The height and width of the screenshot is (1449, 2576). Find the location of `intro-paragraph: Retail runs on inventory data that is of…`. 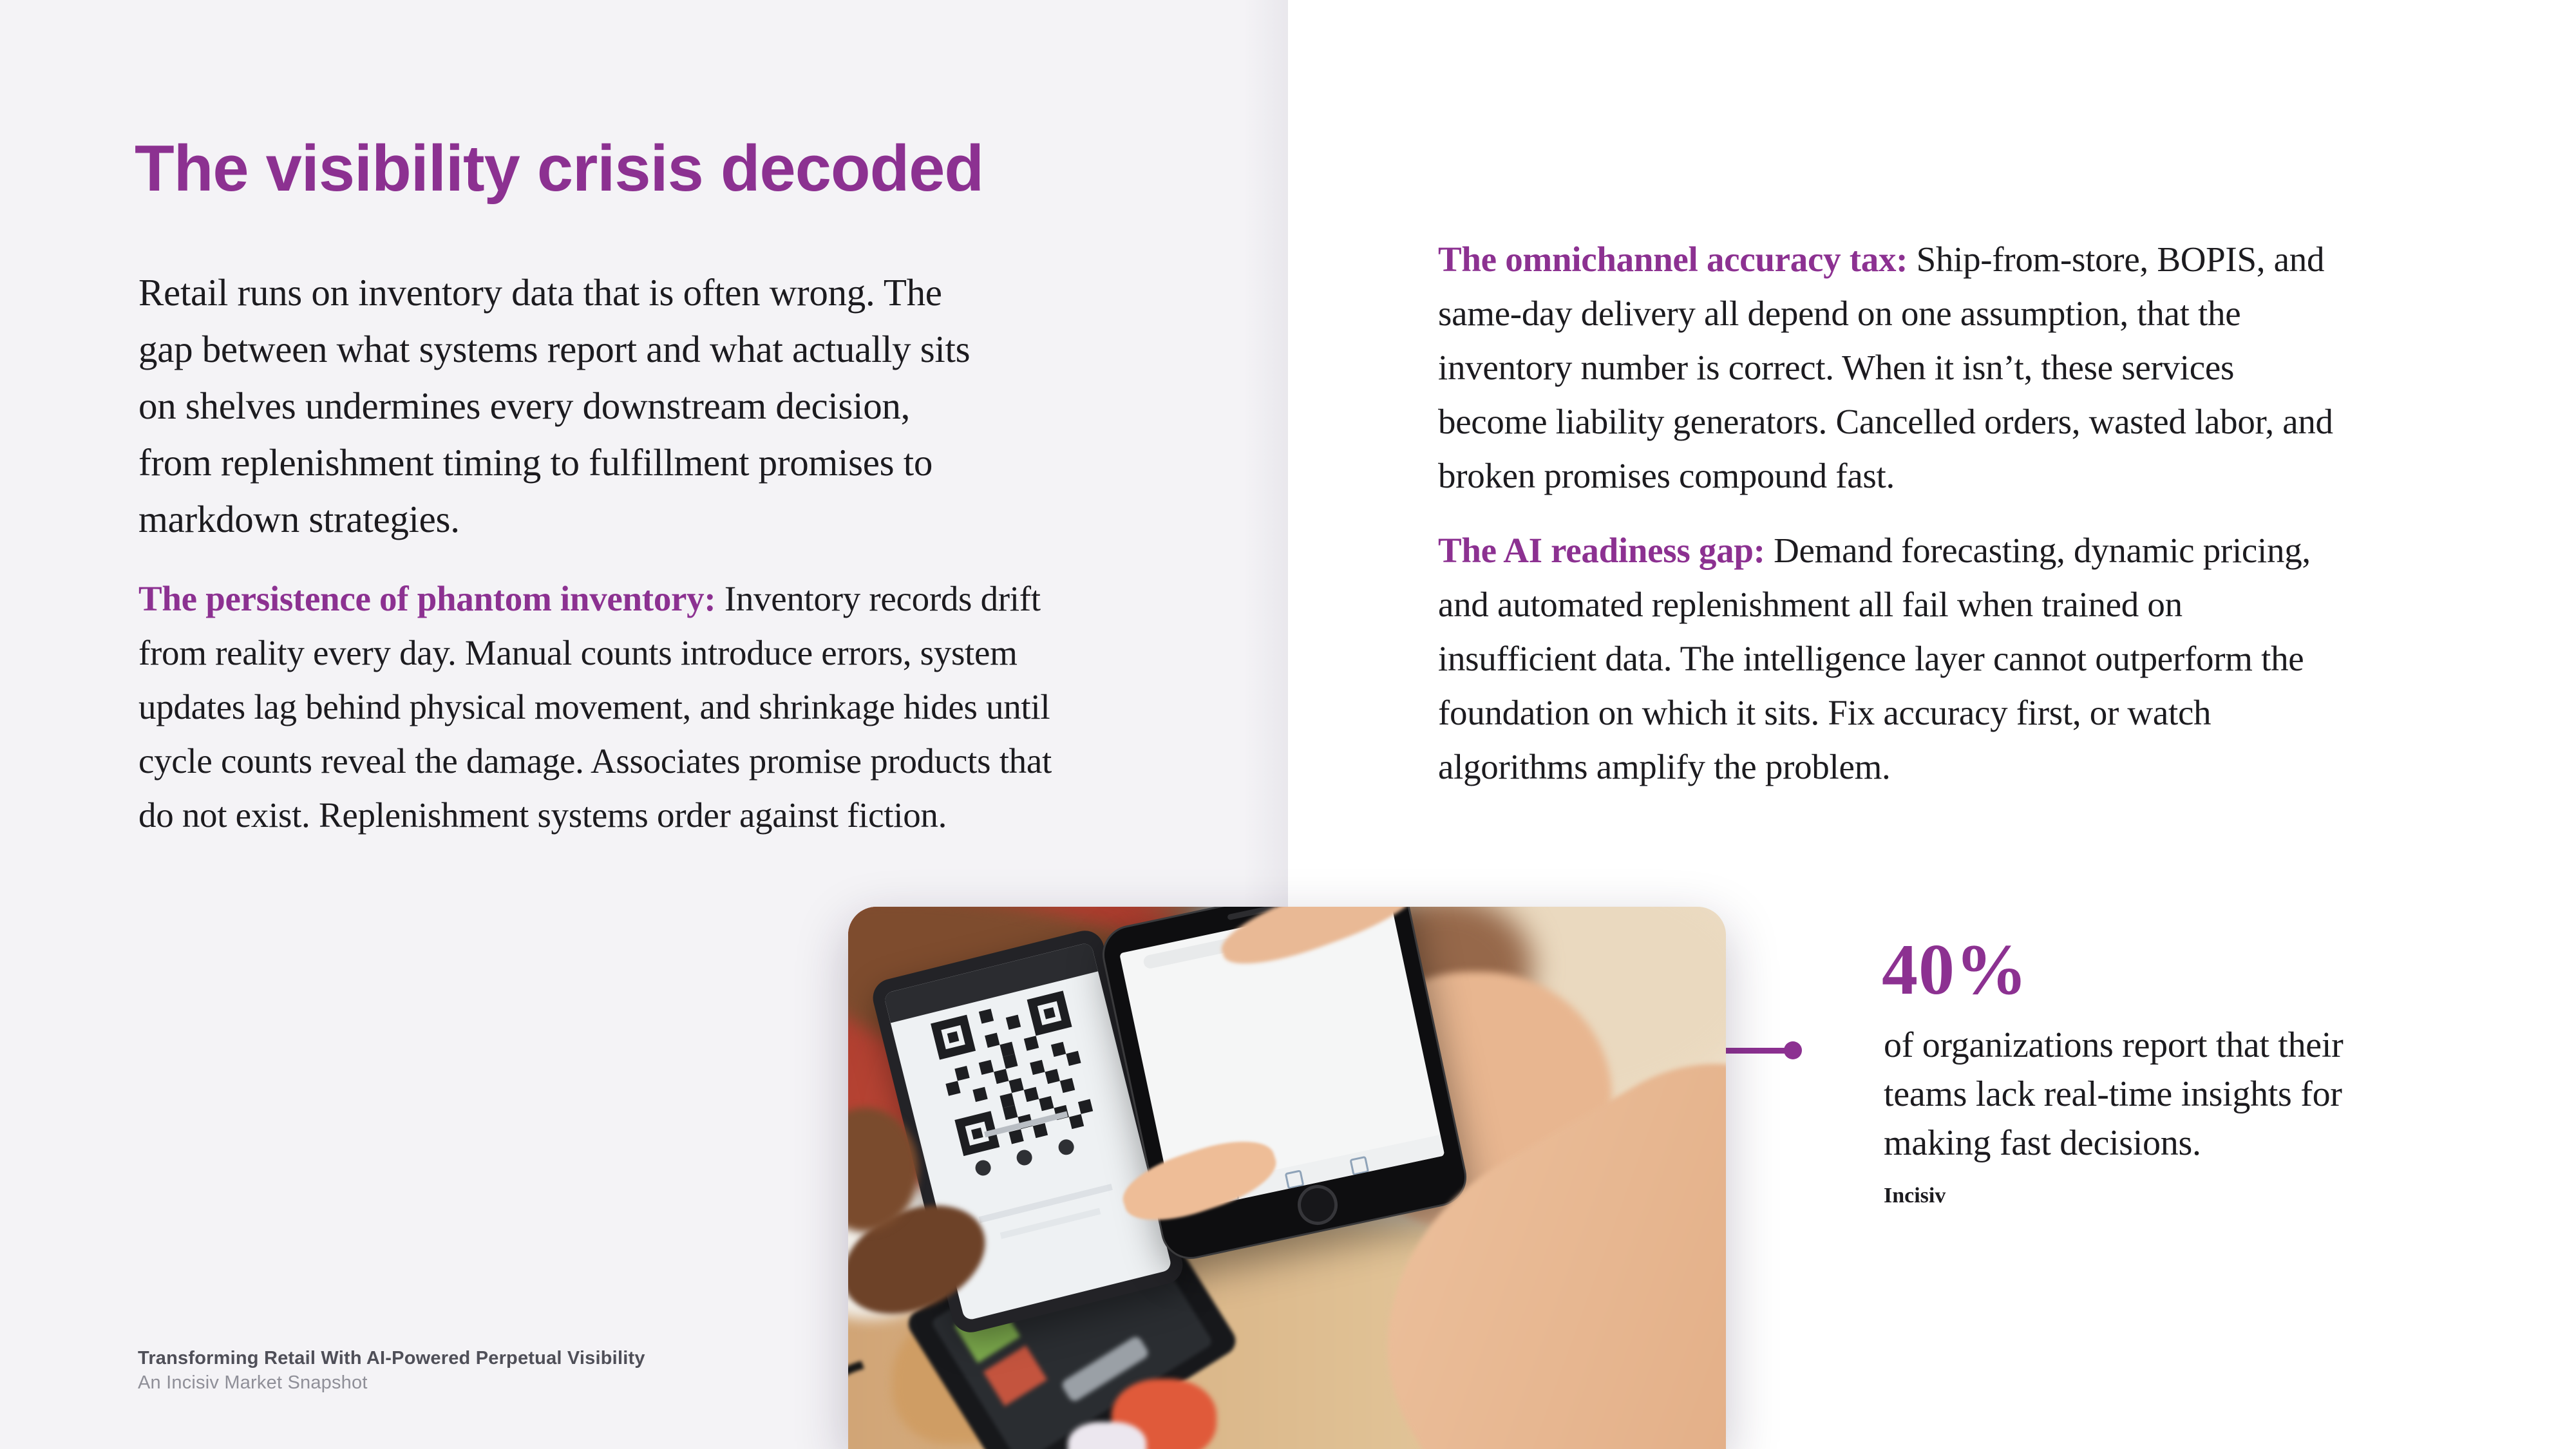

intro-paragraph: Retail runs on inventory data that is of… is located at coordinates (679, 405).